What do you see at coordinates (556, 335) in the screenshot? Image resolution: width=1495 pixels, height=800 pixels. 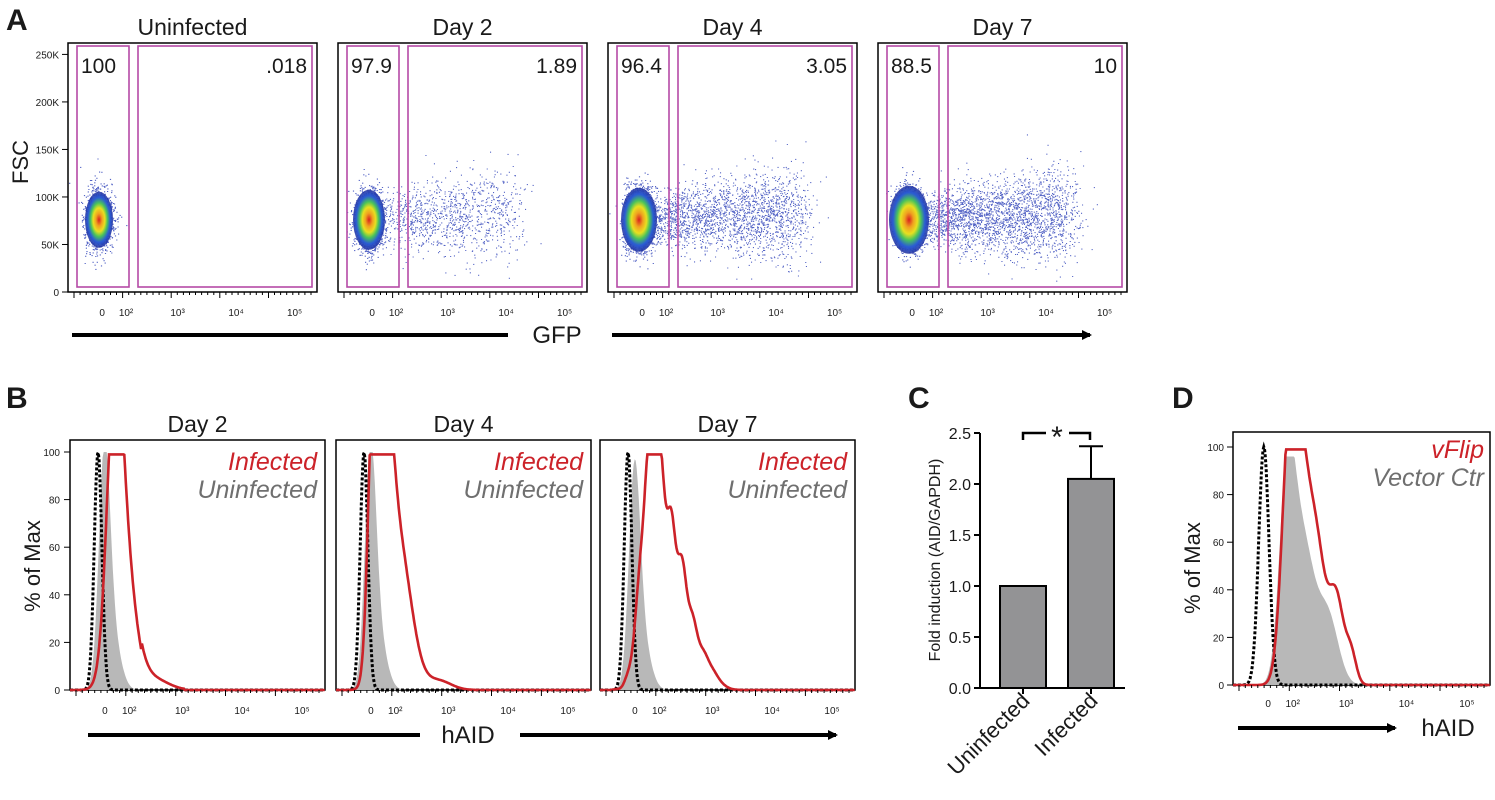 I see `panel-a-xlabel: GFP` at bounding box center [556, 335].